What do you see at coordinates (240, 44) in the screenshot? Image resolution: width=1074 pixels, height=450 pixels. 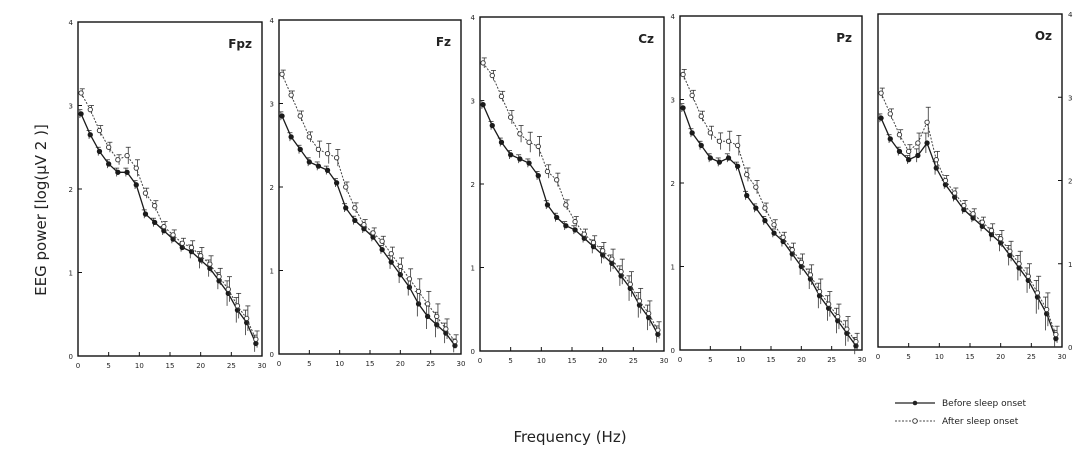 I see `panel-label: Fpz` at bounding box center [240, 44].